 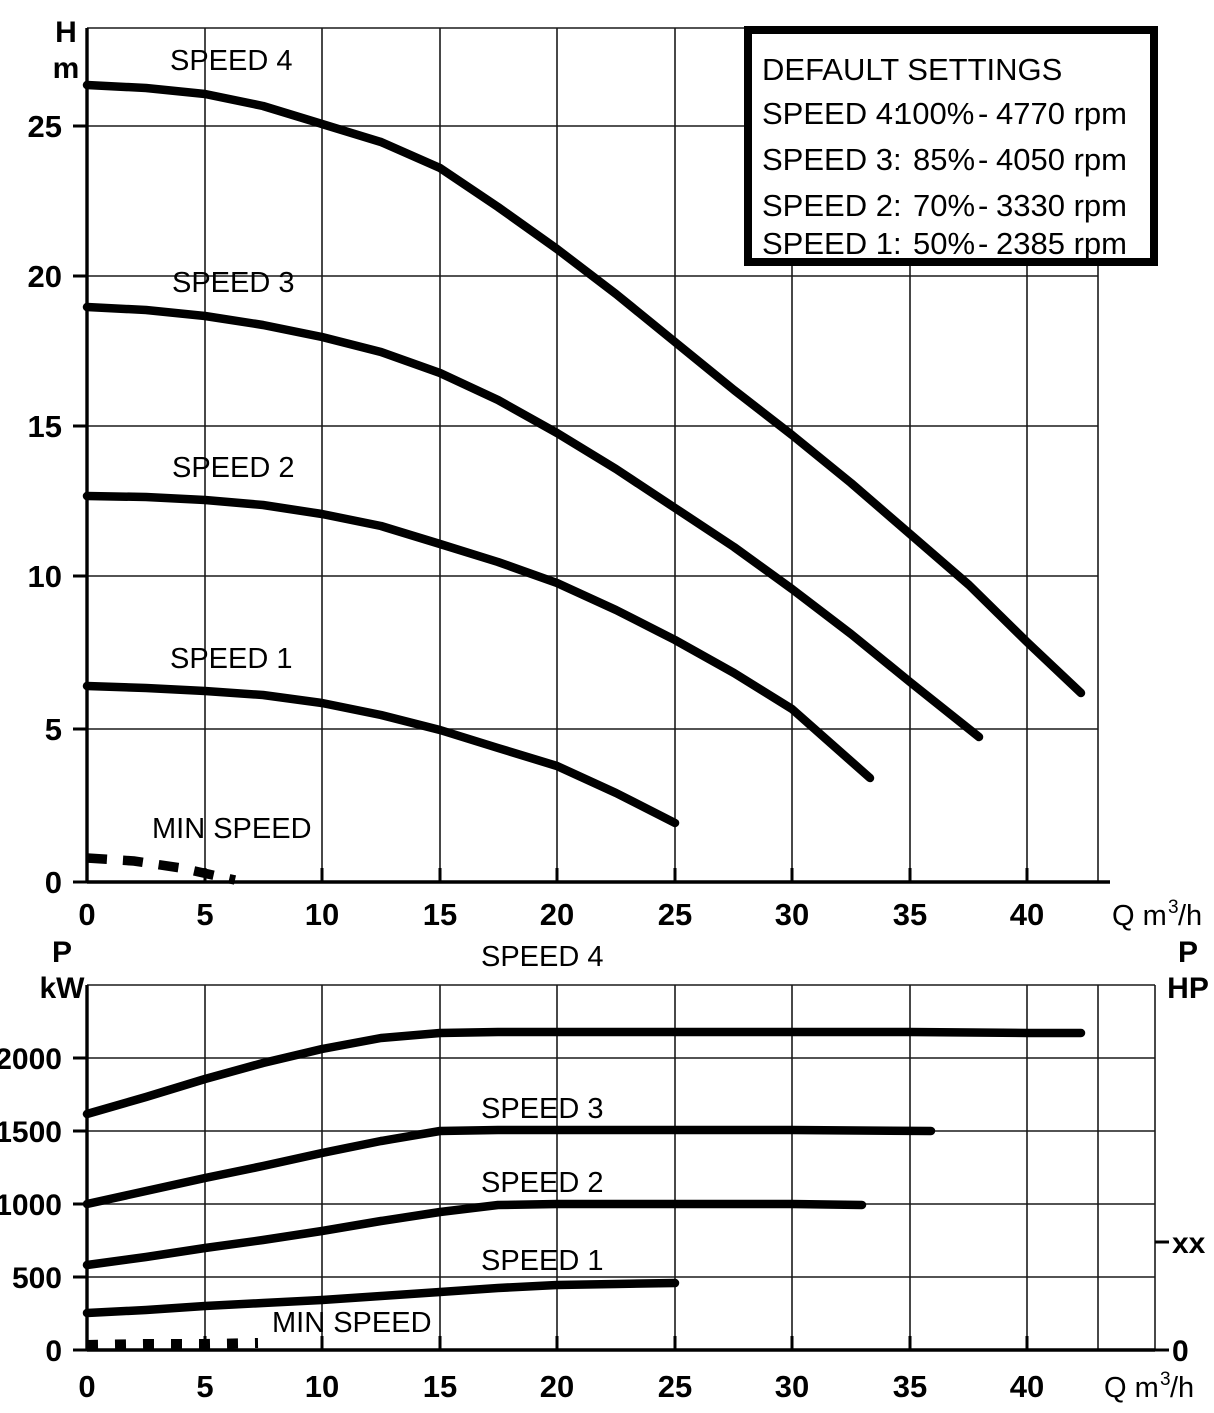 I want to click on head-y-tick-20: 20, so click(x=45, y=276).